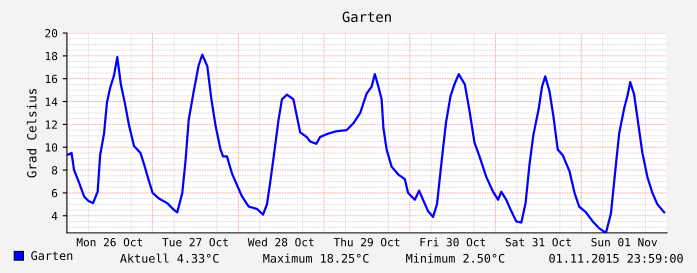 The width and height of the screenshot is (697, 273). I want to click on y-tick-label: 10, so click(52, 147).